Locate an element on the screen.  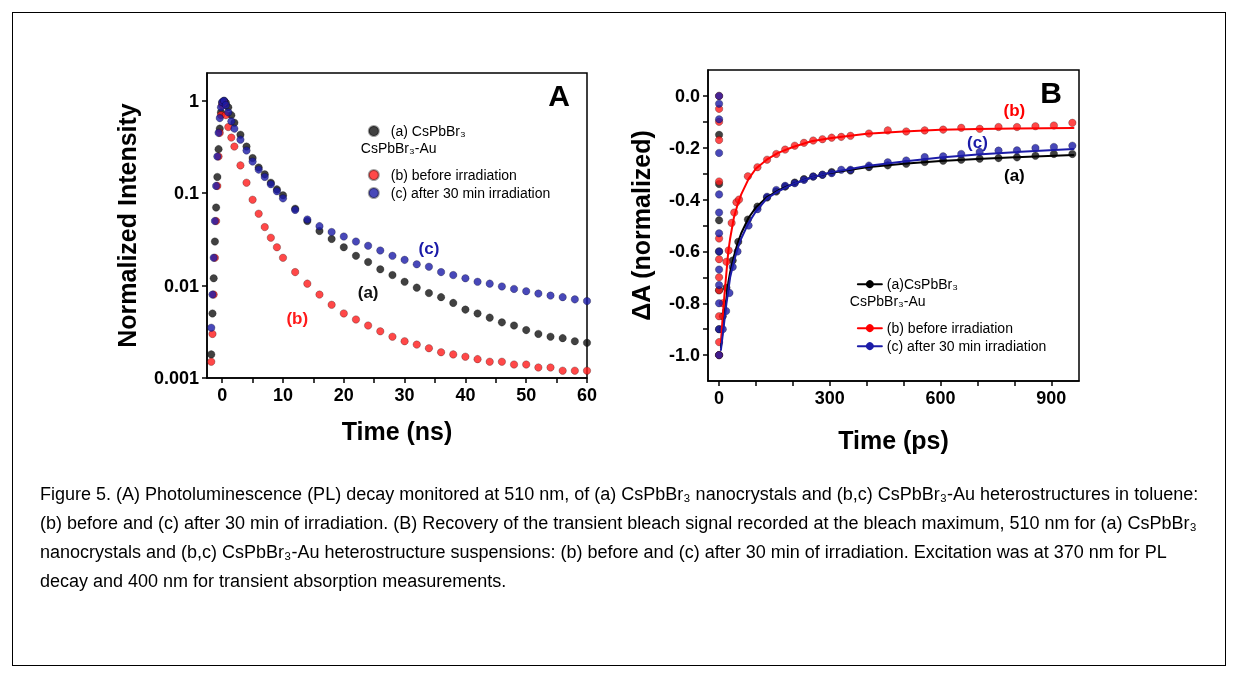
legend-label: (a)CsPbBr₃ is located at coordinates (922, 284).